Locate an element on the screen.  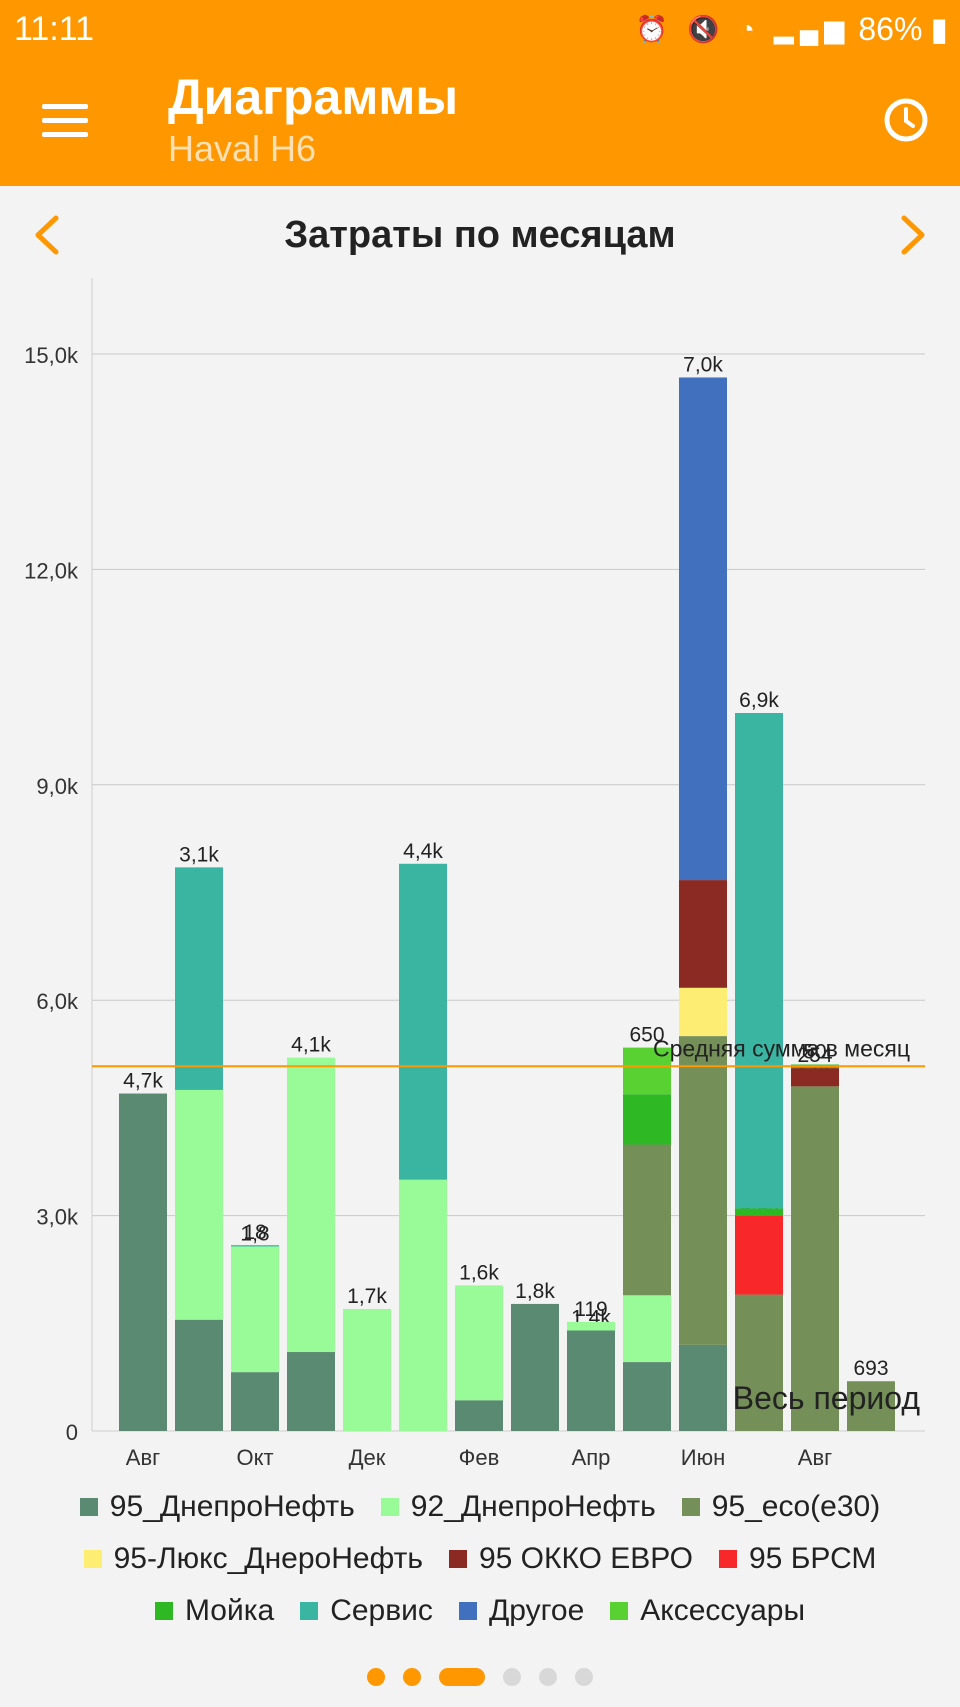
data-label: 254 is located at coordinates (814, 1055).